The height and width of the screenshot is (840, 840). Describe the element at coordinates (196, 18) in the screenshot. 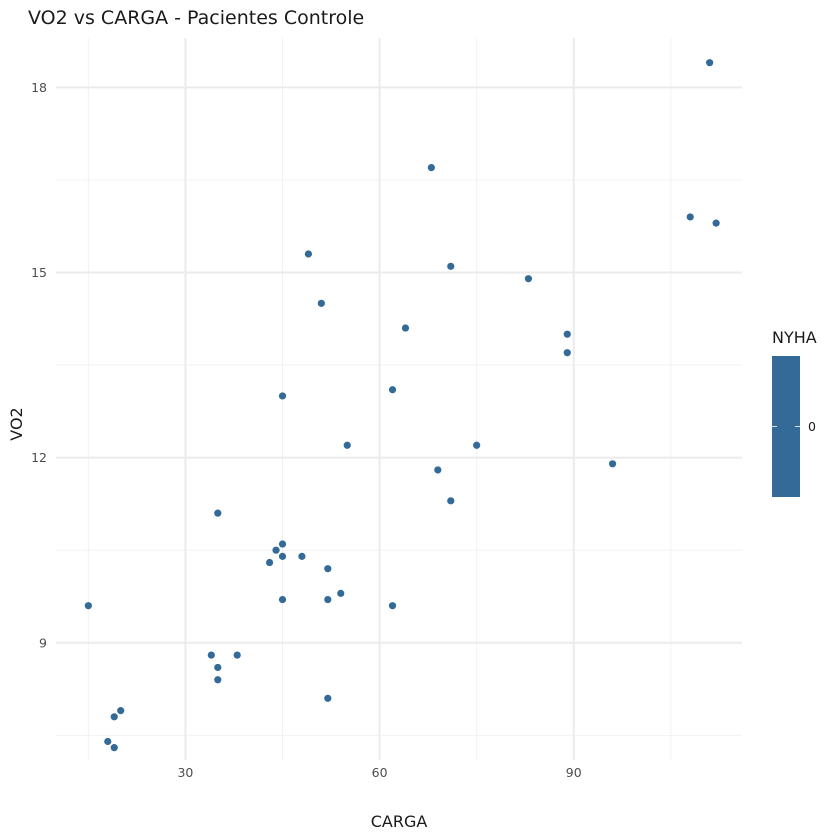

I see `chart-title: VO2 vs CARGA - Pacientes Controle` at that location.